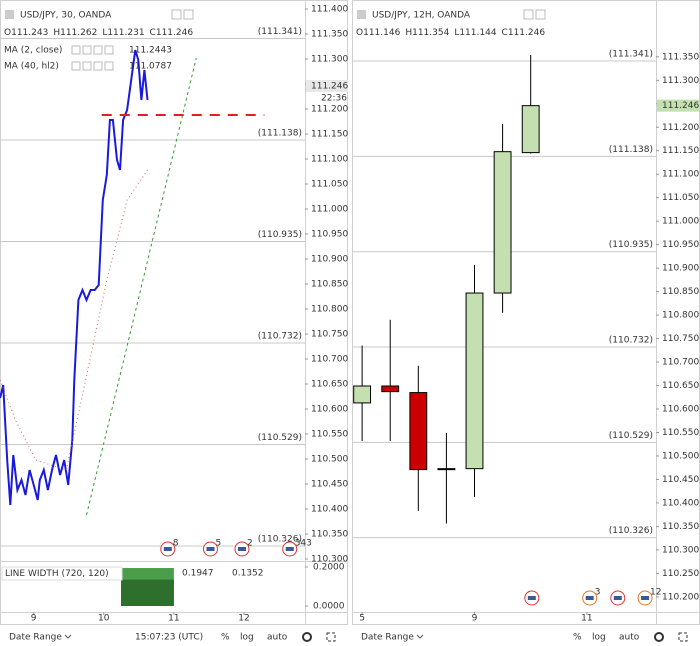 The height and width of the screenshot is (646, 700). What do you see at coordinates (359, 33) in the screenshot?
I see `ohlc-label: O` at bounding box center [359, 33].